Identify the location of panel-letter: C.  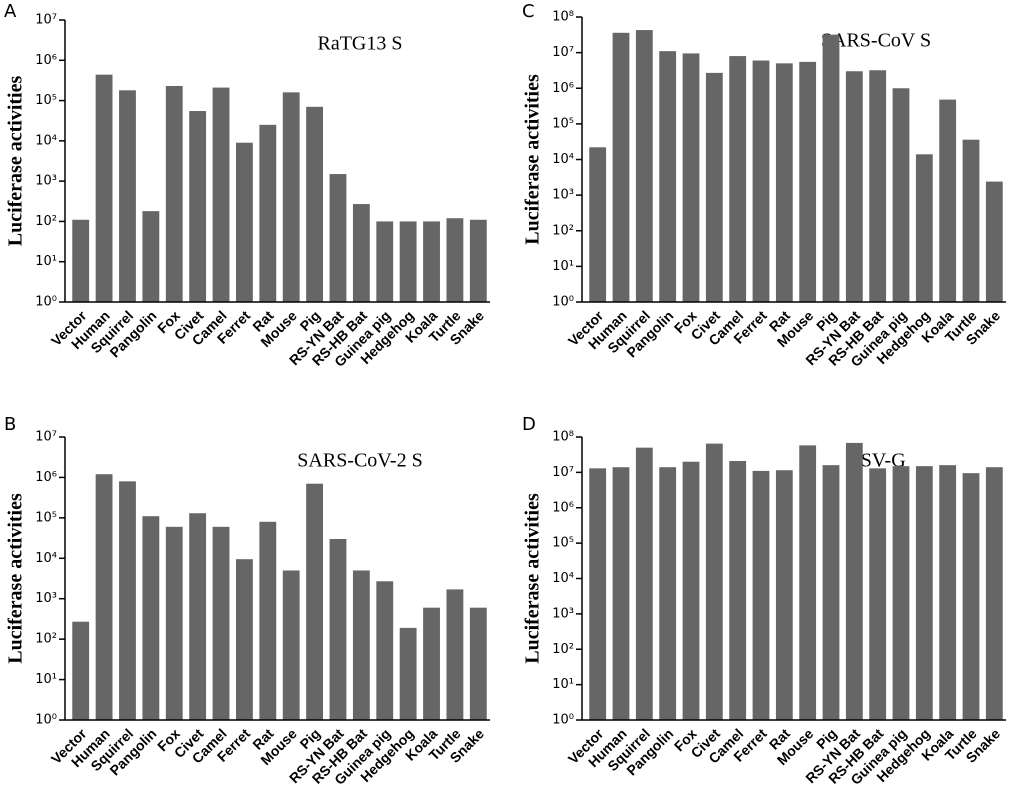
(528, 11).